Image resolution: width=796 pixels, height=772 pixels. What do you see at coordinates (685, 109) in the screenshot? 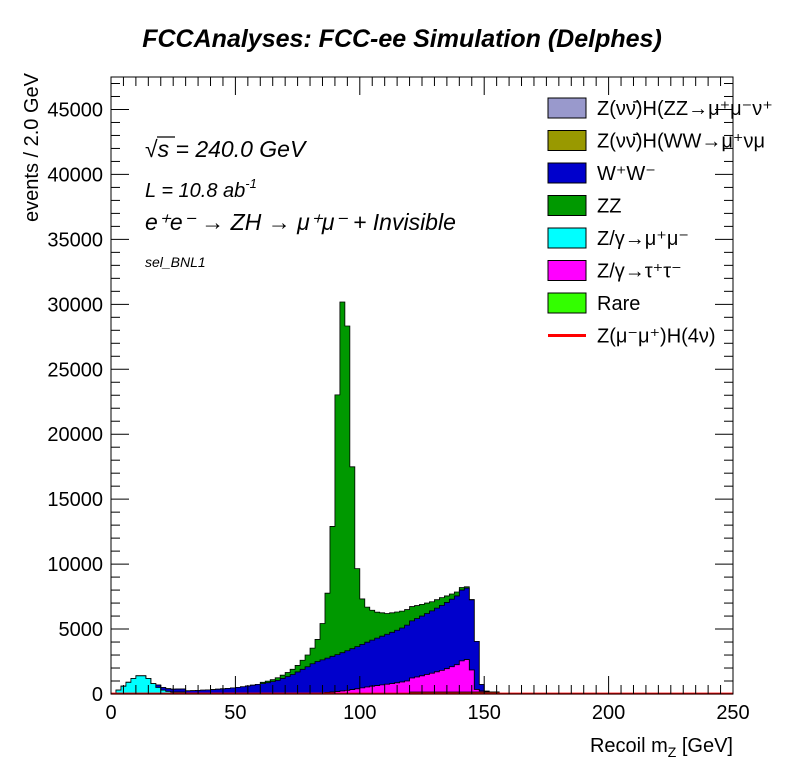
I see `legend-label: Z(νν̄)H(ZZ→μ⁺μ⁻ν⁺` at bounding box center [685, 109].